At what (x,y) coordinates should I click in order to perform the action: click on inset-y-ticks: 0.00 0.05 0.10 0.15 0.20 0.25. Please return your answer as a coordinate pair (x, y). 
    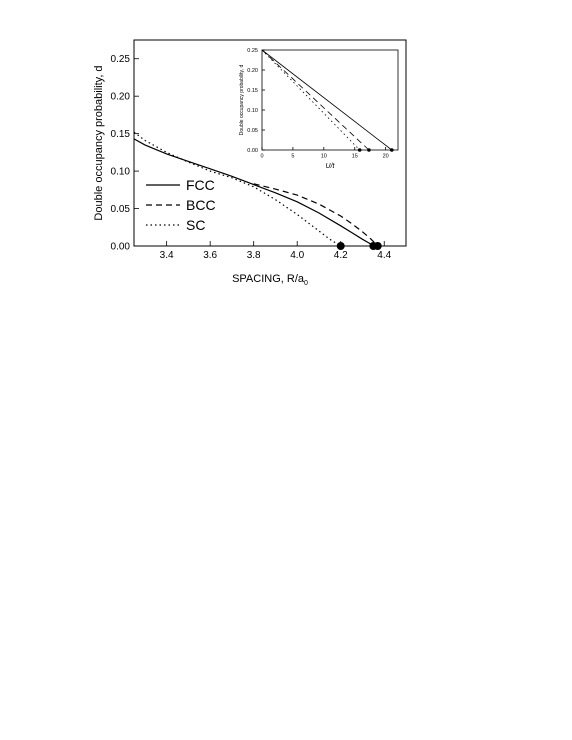
    Looking at the image, I should click on (256, 101).